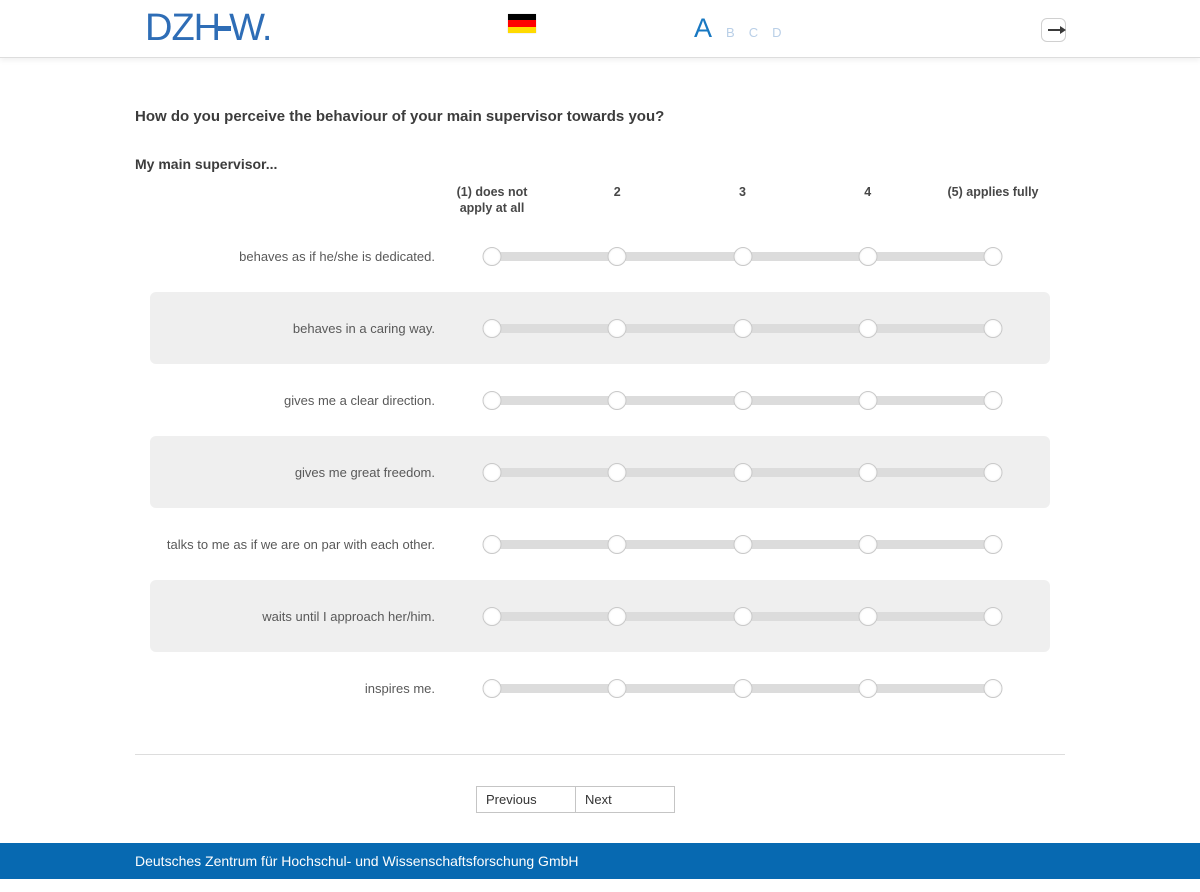 This screenshot has height=892, width=1200. What do you see at coordinates (703, 28) in the screenshot?
I see `section-tab-a: A` at bounding box center [703, 28].